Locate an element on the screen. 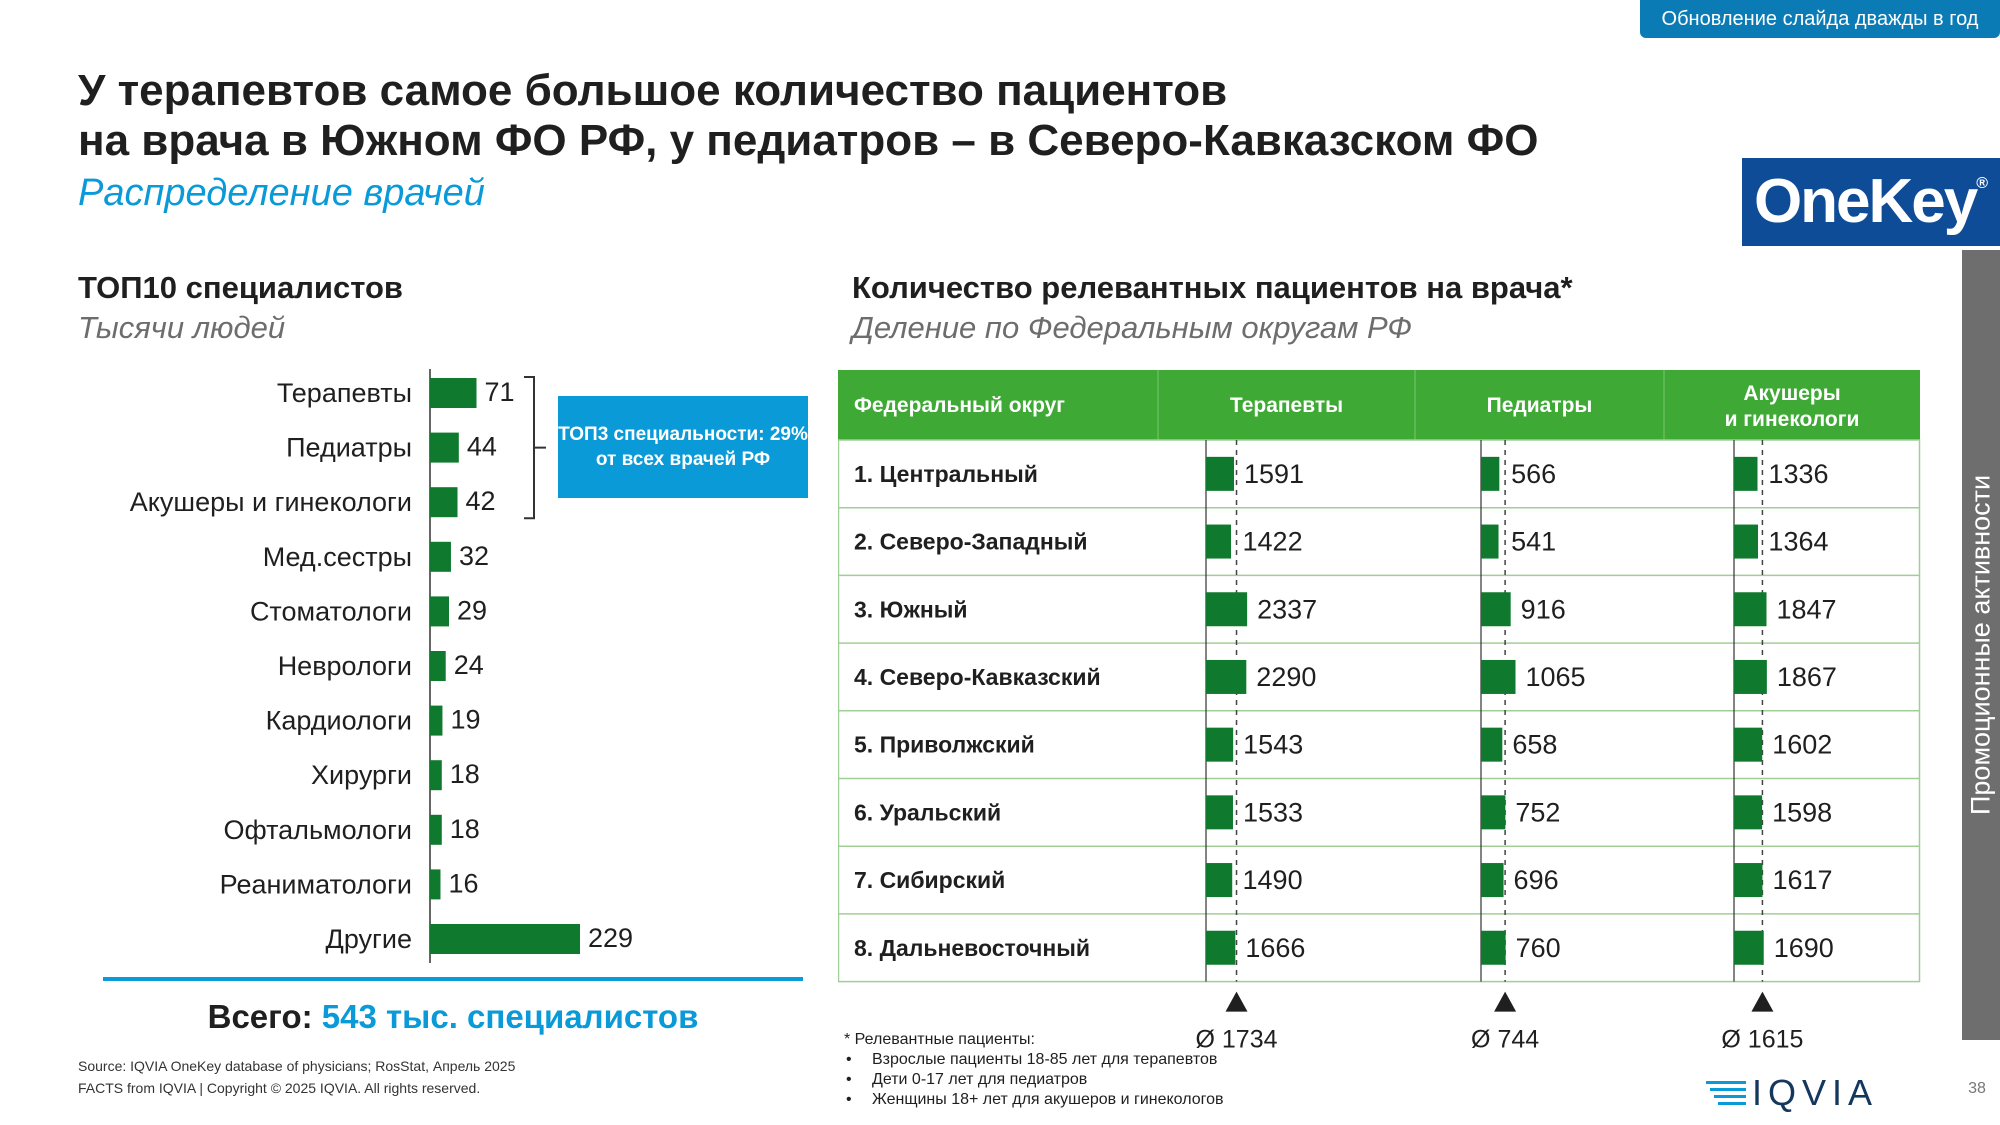  value-label: 1591 is located at coordinates (1274, 474).